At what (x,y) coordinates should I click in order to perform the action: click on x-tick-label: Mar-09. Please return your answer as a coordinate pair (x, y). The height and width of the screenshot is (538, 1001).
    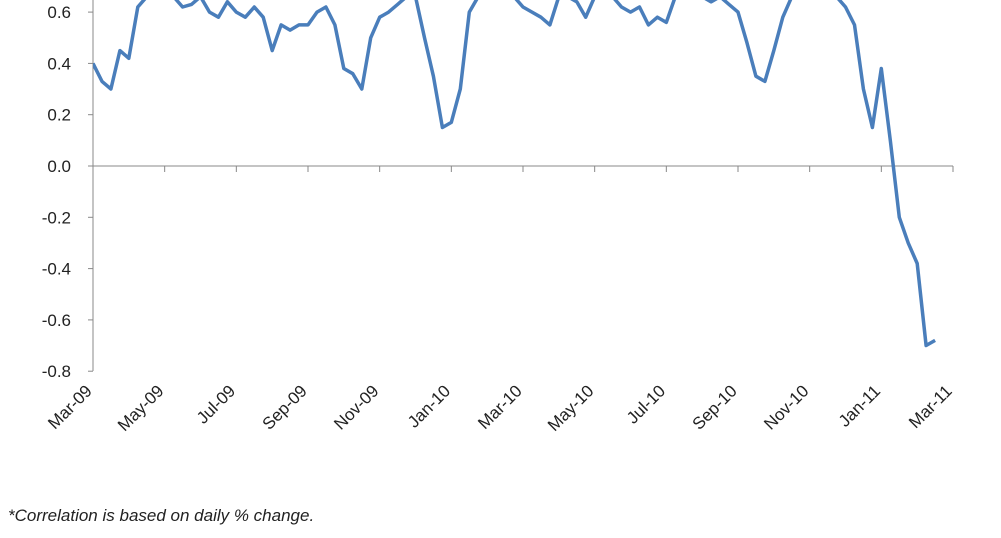
    Looking at the image, I should click on (70, 407).